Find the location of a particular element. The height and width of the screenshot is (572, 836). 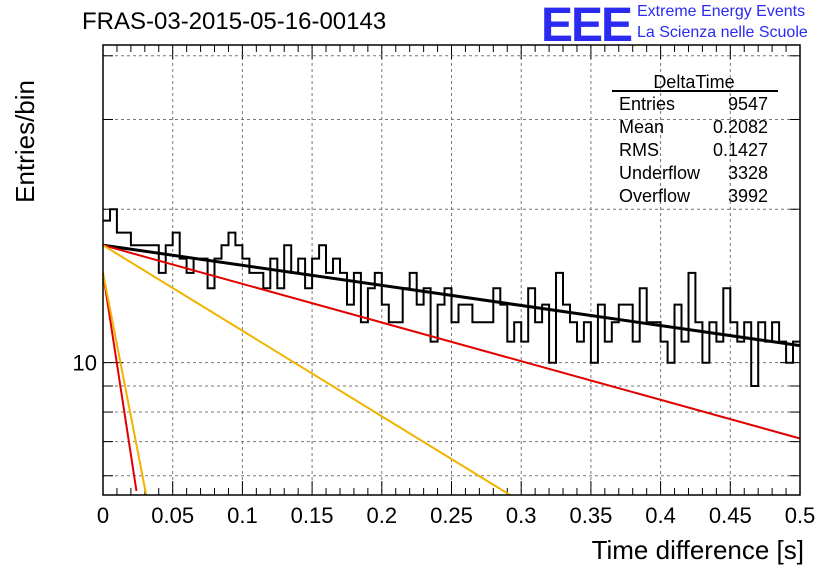

stats-row-label: Underflow is located at coordinates (660, 173).